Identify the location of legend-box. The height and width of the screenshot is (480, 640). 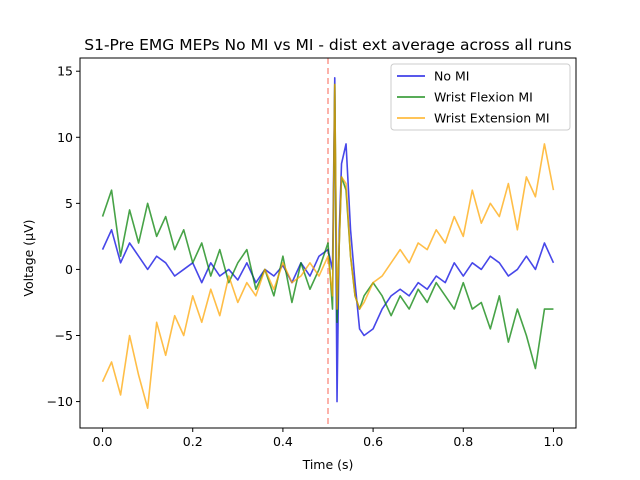
(480, 97).